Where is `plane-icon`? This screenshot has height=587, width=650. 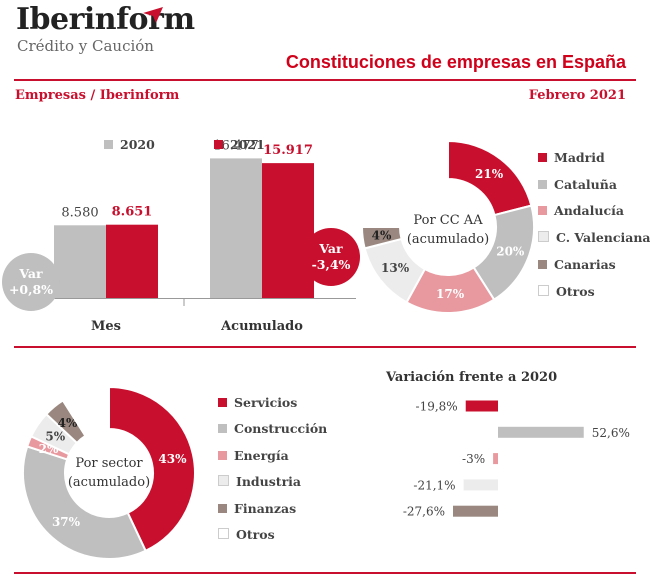 plane-icon is located at coordinates (153, 15).